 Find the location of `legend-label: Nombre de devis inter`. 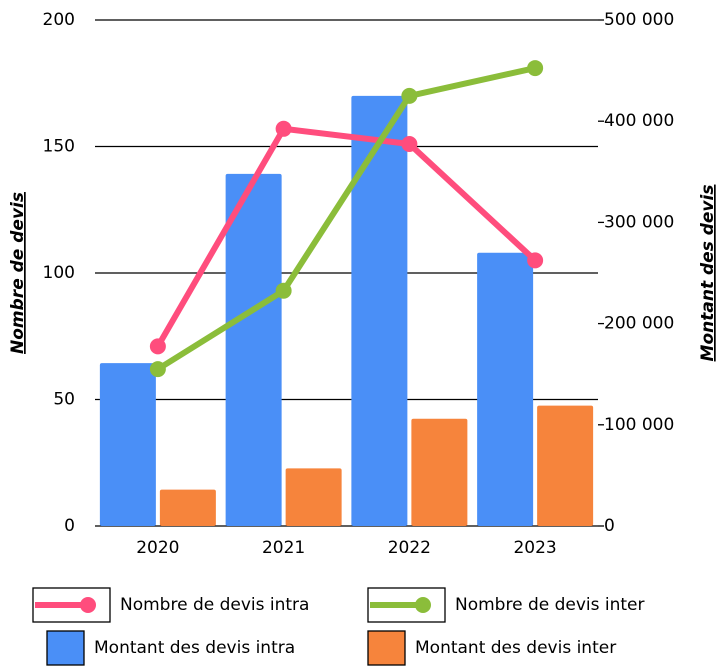

legend-label: Nombre de devis inter is located at coordinates (550, 605).